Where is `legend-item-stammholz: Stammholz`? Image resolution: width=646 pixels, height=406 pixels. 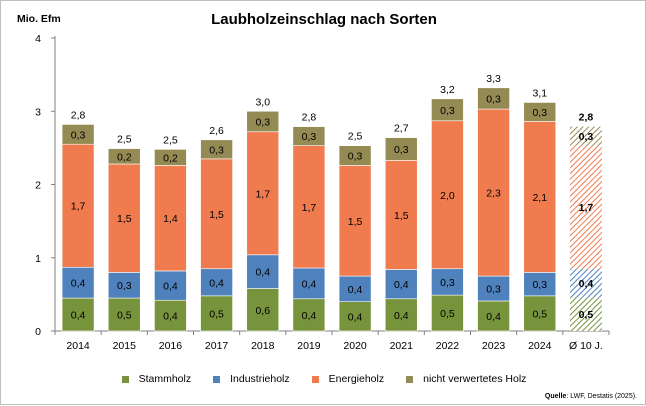 legend-item-stammholz: Stammholz is located at coordinates (156, 379).